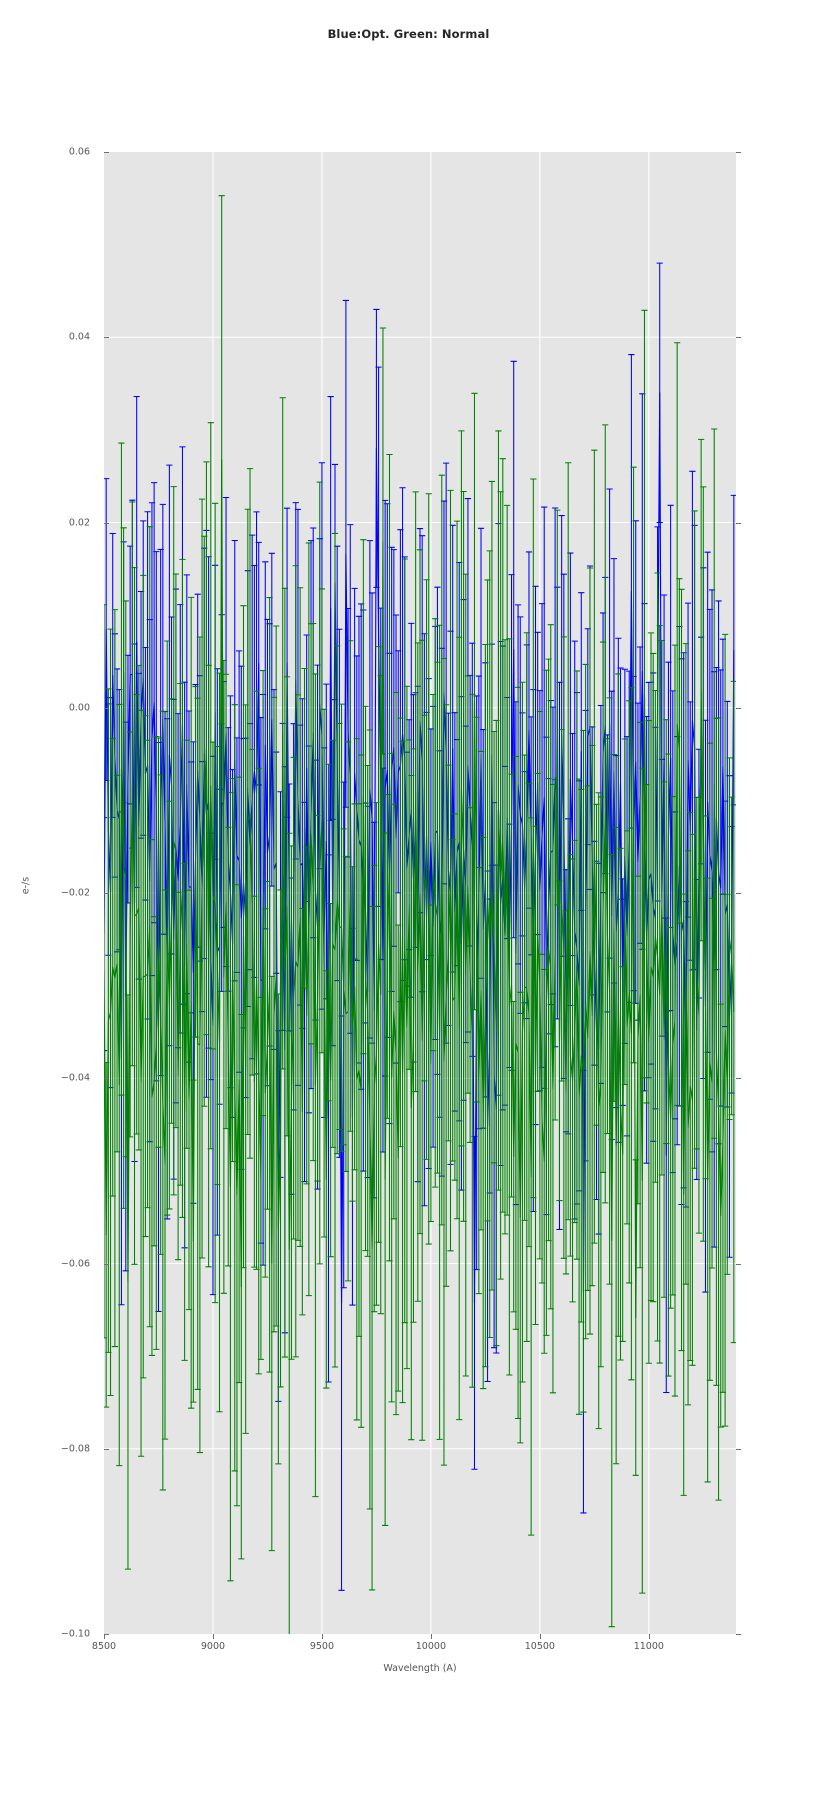 This screenshot has width=817, height=1817. I want to click on y-axis-label: e-/s, so click(26, 885).